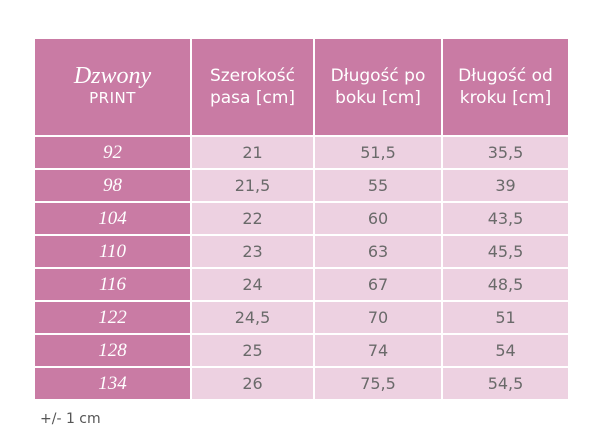 The image size is (609, 442). Describe the element at coordinates (505, 185) in the screenshot. I see `value-cell: 39` at that location.